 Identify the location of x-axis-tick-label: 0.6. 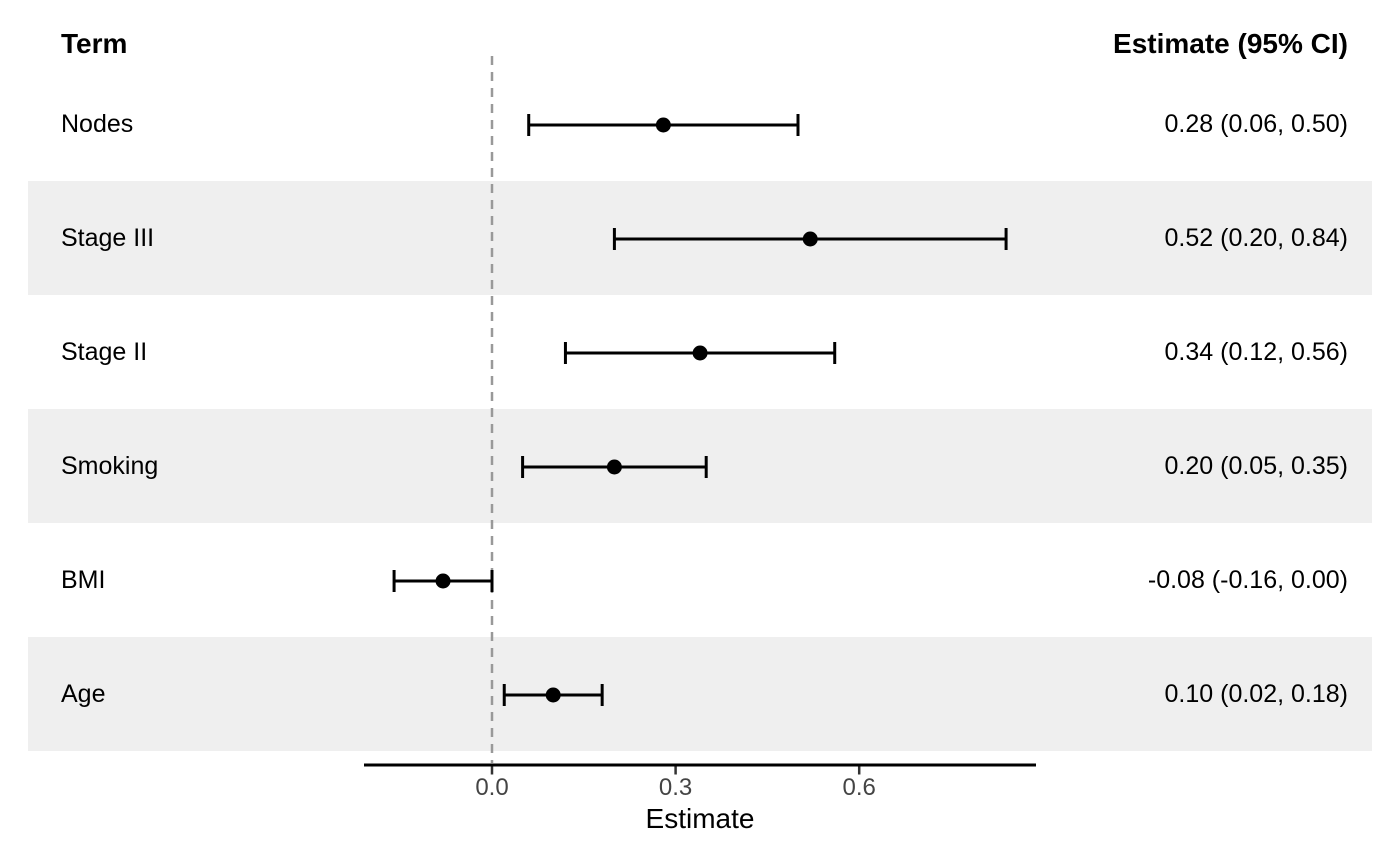
(859, 787).